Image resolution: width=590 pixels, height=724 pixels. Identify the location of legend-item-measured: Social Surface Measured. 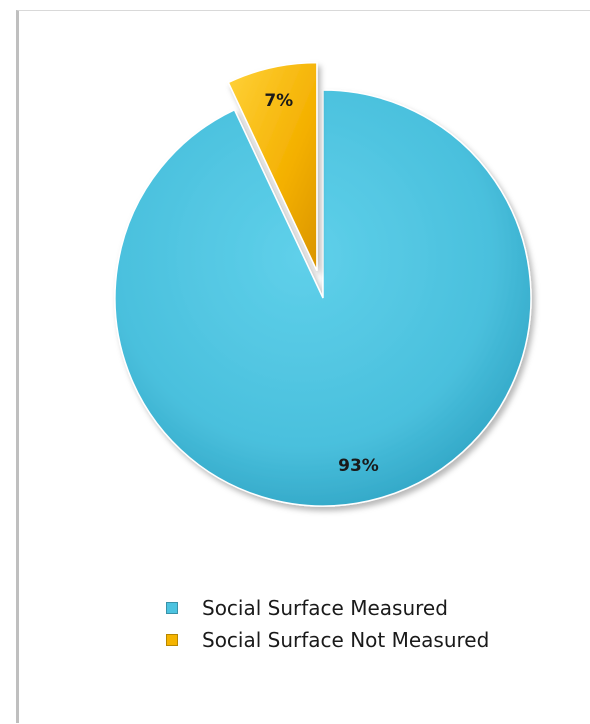
(327, 608).